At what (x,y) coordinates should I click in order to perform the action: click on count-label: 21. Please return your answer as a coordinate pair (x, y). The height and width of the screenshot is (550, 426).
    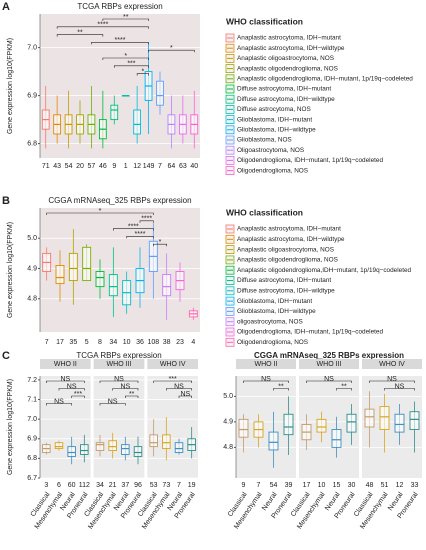
    Looking at the image, I should click on (113, 485).